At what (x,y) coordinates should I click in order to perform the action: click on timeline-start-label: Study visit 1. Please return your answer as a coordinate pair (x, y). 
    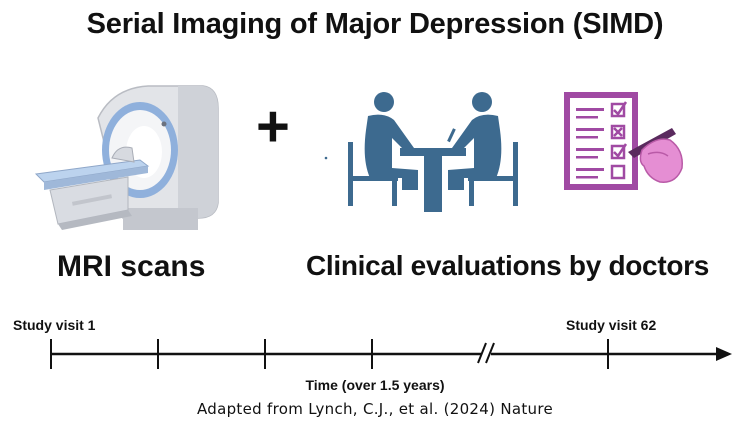
    Looking at the image, I should click on (54, 325).